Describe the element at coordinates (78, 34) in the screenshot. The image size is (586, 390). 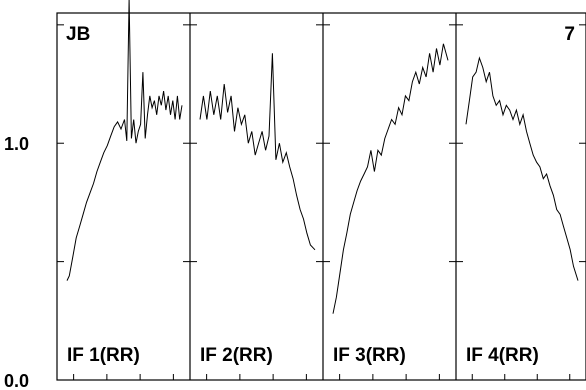
I see `corner-label-left: JB` at that location.